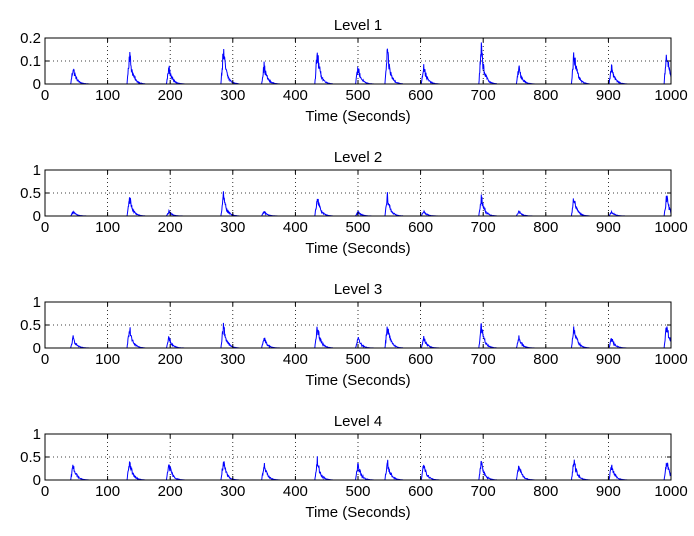  Describe the element at coordinates (358, 157) in the screenshot. I see `subplot-title: Level 2` at that location.